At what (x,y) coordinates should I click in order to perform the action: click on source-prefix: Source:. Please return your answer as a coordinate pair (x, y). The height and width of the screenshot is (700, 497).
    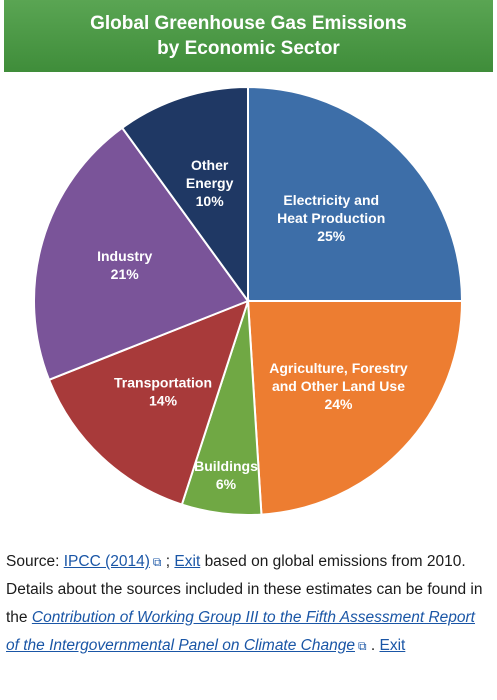
    Looking at the image, I should click on (33, 561).